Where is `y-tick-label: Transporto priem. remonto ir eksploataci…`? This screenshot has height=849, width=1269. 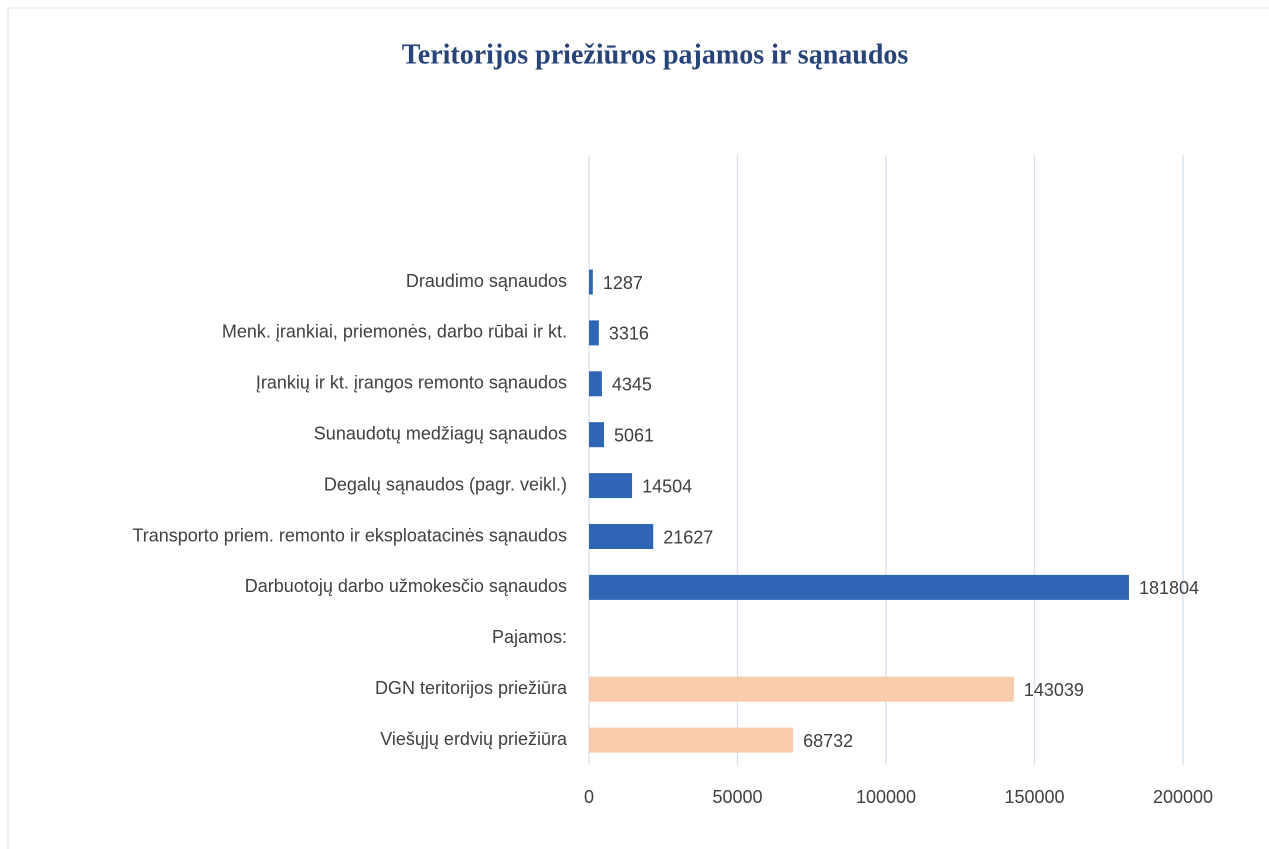 y-tick-label: Transporto priem. remonto ir eksploataci… is located at coordinates (349, 535).